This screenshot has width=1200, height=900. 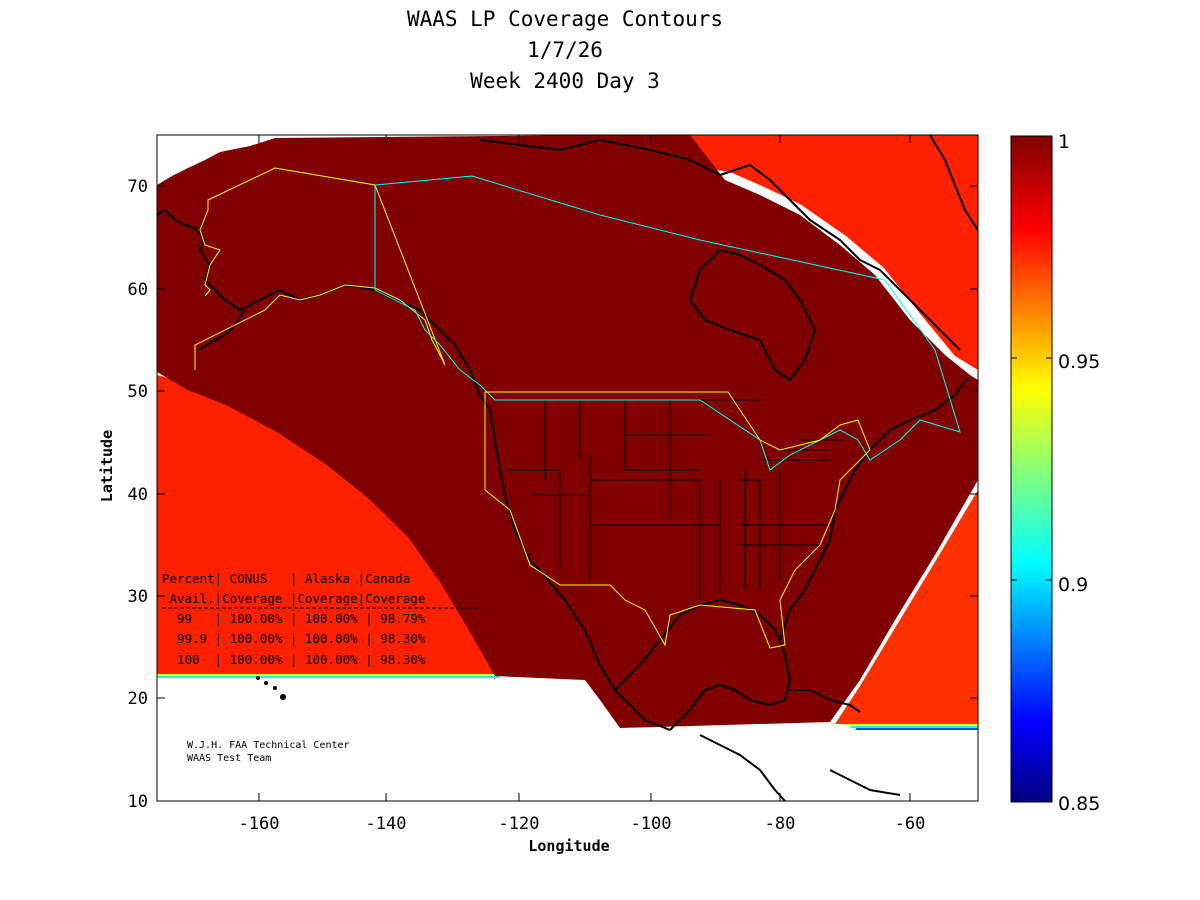 What do you see at coordinates (519, 824) in the screenshot?
I see `x-tick-label: -120` at bounding box center [519, 824].